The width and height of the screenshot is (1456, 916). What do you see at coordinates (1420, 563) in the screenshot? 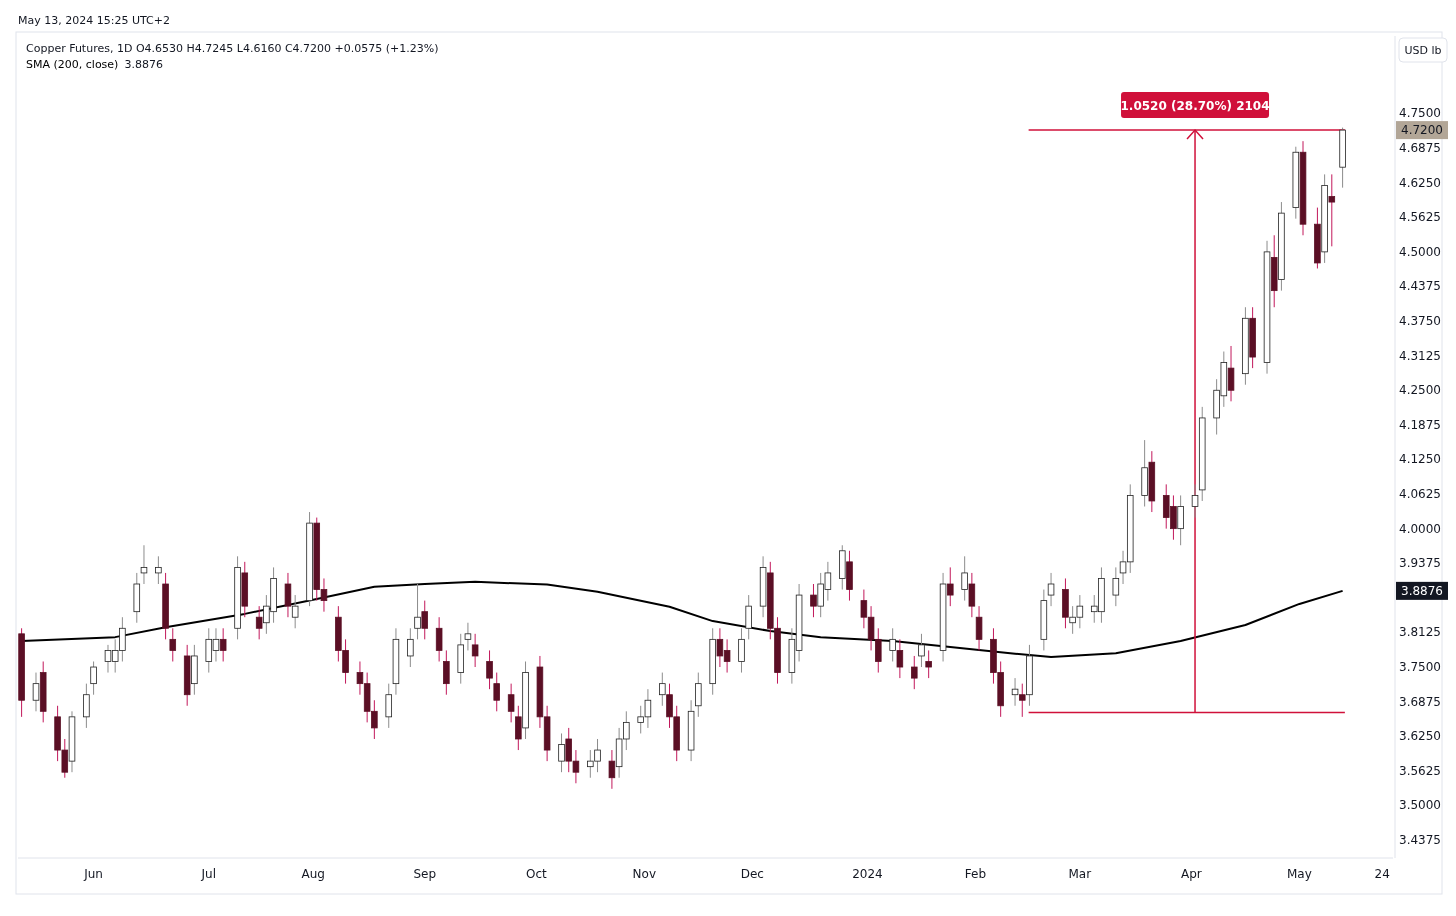
I see `y-tick-label: 3.9375` at bounding box center [1420, 563].